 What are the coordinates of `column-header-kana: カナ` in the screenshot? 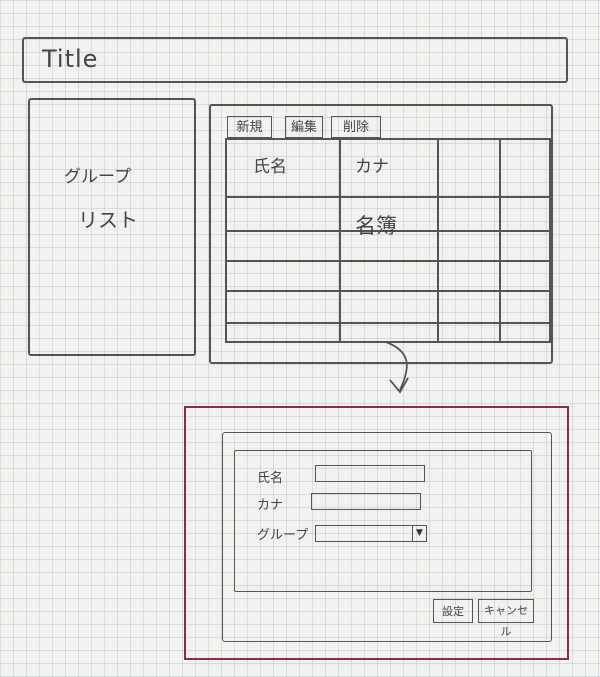 It's located at (372, 167).